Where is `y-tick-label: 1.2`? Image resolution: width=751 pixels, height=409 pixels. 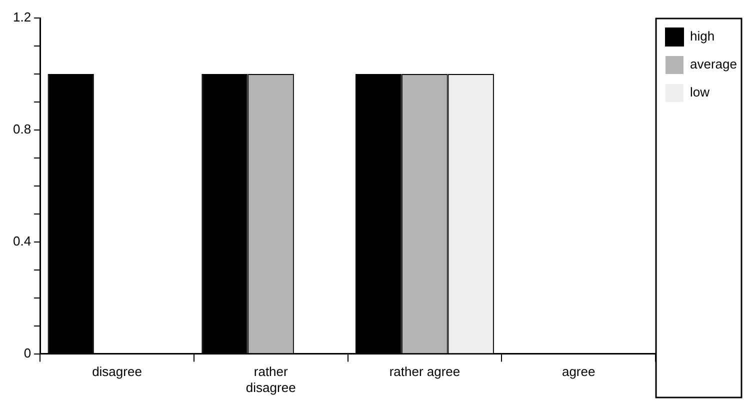 y-tick-label: 1.2 is located at coordinates (22, 17).